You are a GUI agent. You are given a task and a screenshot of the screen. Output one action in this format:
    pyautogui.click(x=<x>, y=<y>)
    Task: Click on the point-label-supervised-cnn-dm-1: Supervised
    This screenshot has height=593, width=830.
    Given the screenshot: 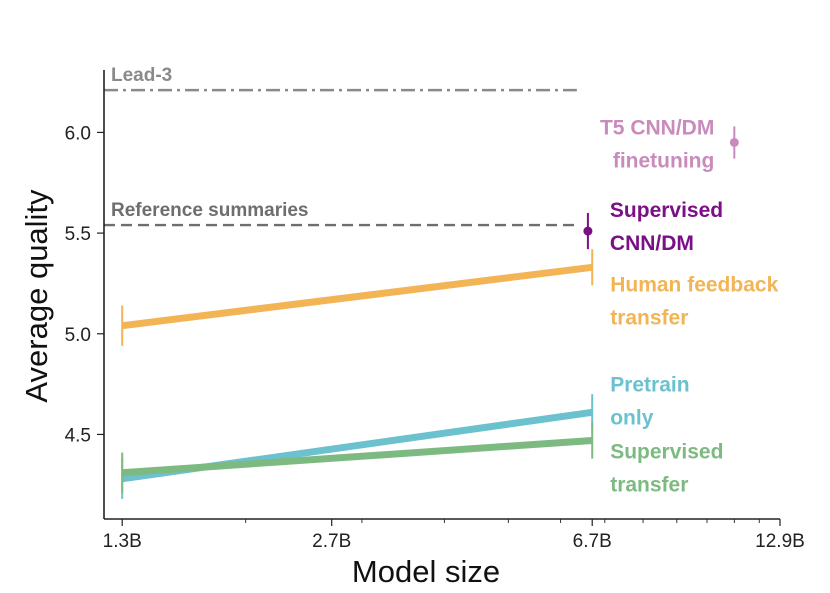 What is the action you would take?
    pyautogui.click(x=666, y=210)
    